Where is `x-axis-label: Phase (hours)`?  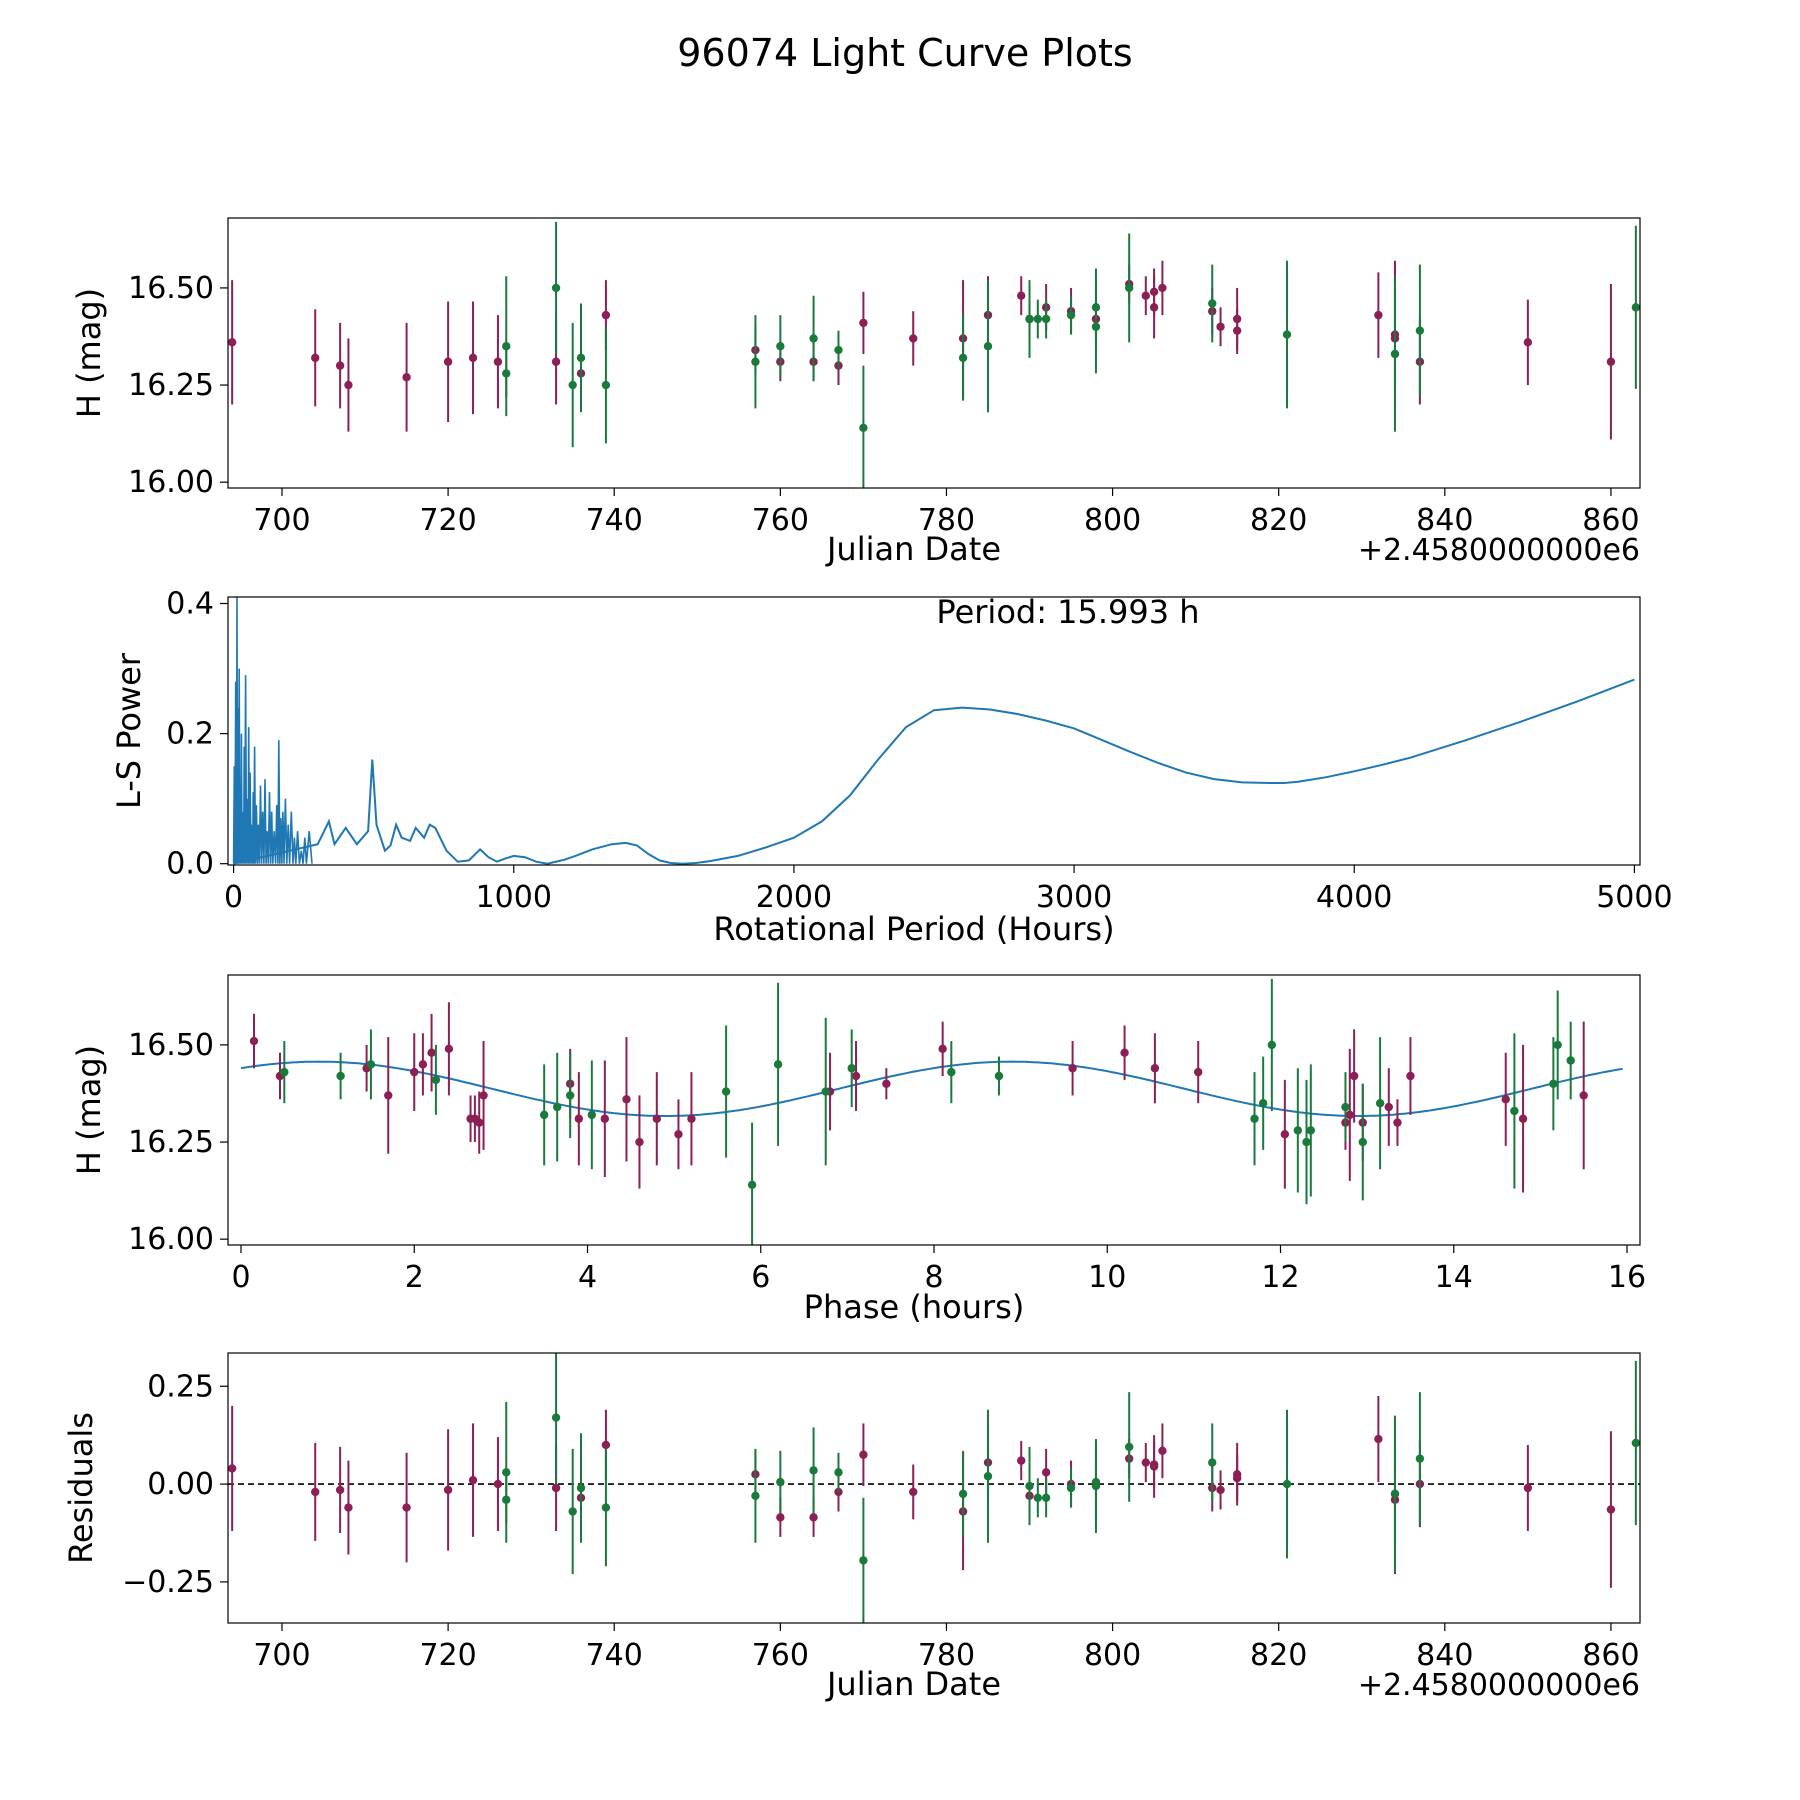
x-axis-label: Phase (hours) is located at coordinates (914, 1307).